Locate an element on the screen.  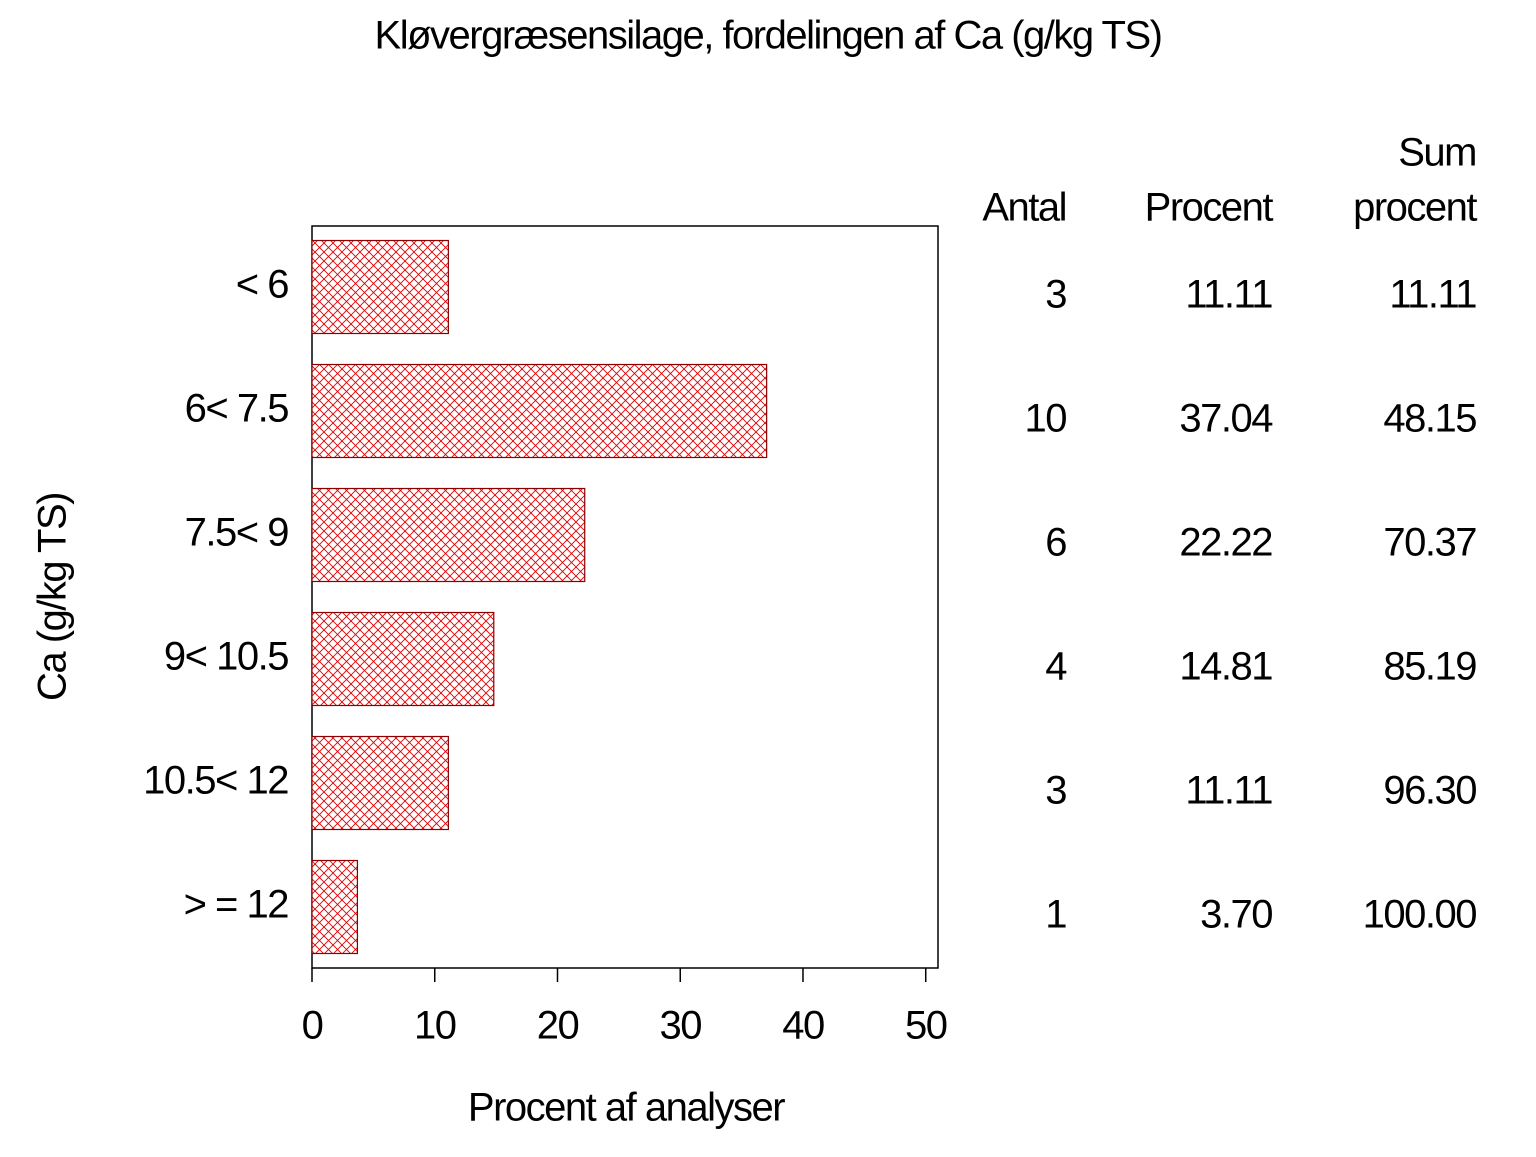
table-percent: 22.22 is located at coordinates (1225, 543).